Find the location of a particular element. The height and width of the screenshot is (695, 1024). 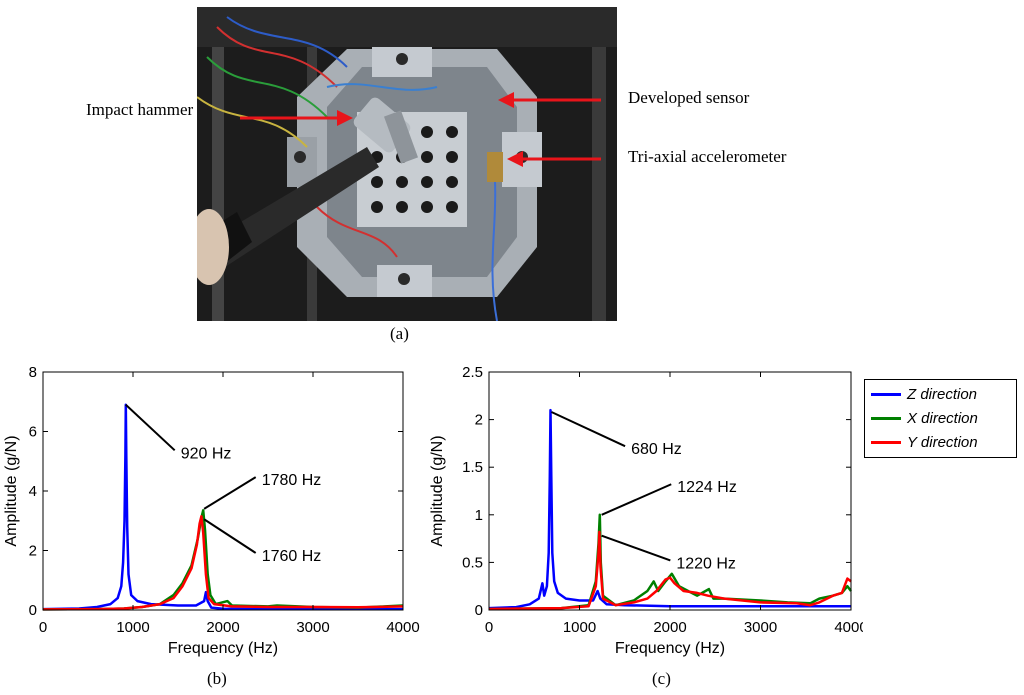

chart-c-ylabel: Amplitude (g/N) is located at coordinates (437, 490).